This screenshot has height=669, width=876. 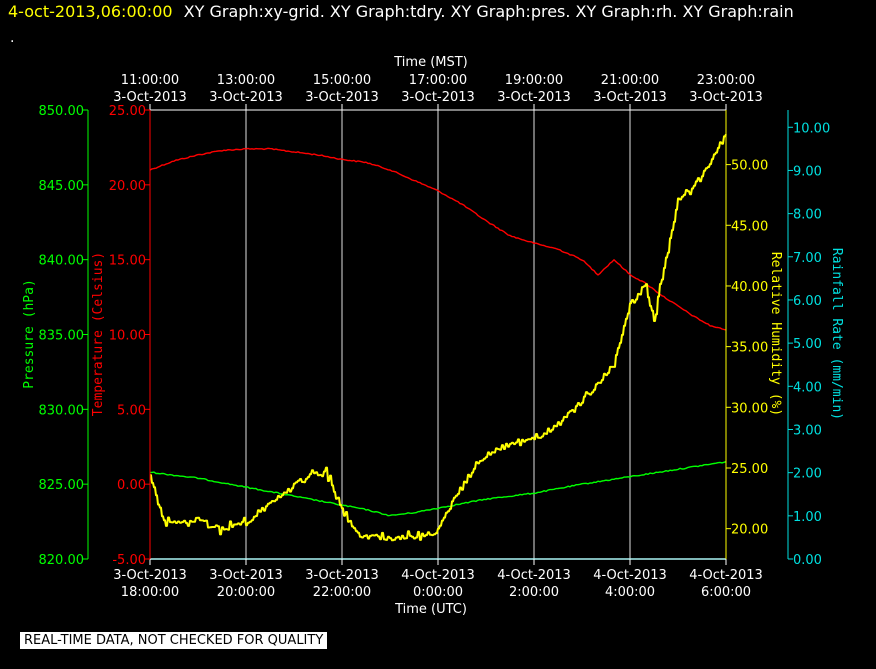 I want to click on pressure-tick-label-5: 845.00, so click(x=62, y=186).